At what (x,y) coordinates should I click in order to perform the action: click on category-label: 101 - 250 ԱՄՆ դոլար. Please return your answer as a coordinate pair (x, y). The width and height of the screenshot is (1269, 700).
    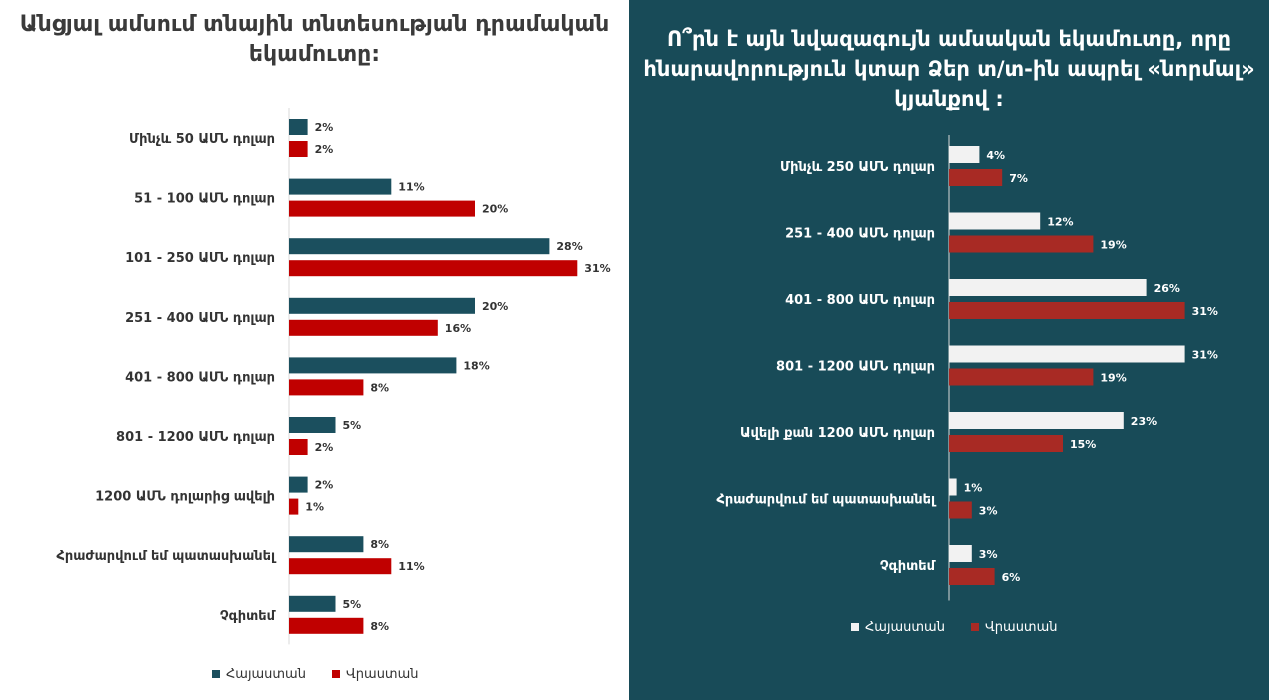
    Looking at the image, I should click on (200, 258).